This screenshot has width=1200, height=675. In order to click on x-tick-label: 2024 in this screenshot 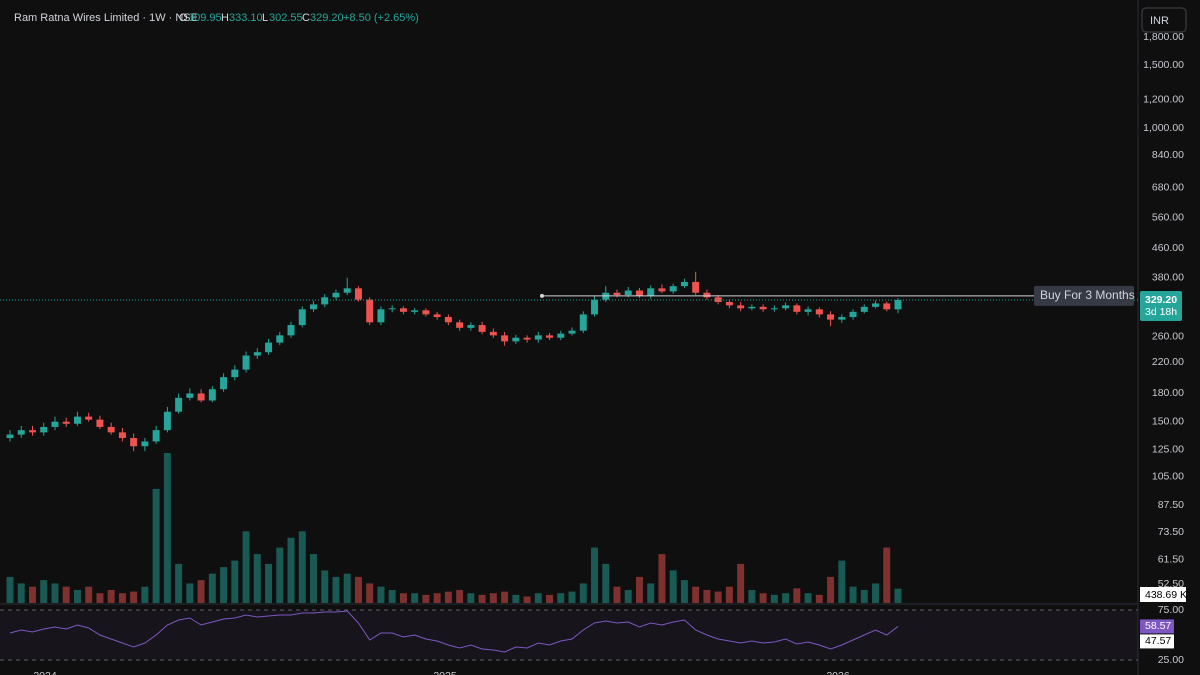, I will do `click(45, 672)`.